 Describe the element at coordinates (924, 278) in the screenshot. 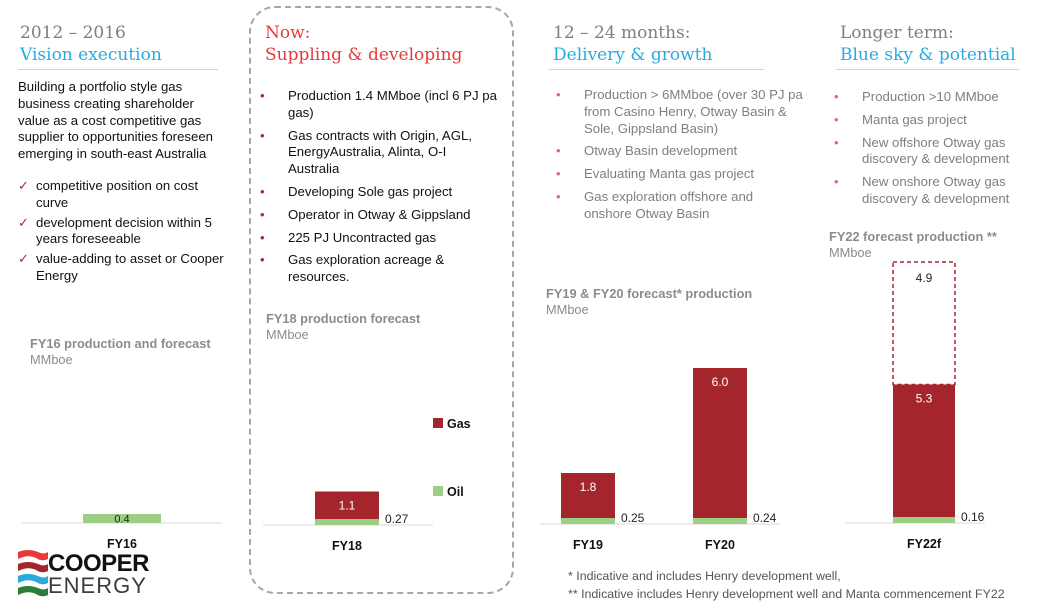

I see `potential-value-label: 4.9` at that location.